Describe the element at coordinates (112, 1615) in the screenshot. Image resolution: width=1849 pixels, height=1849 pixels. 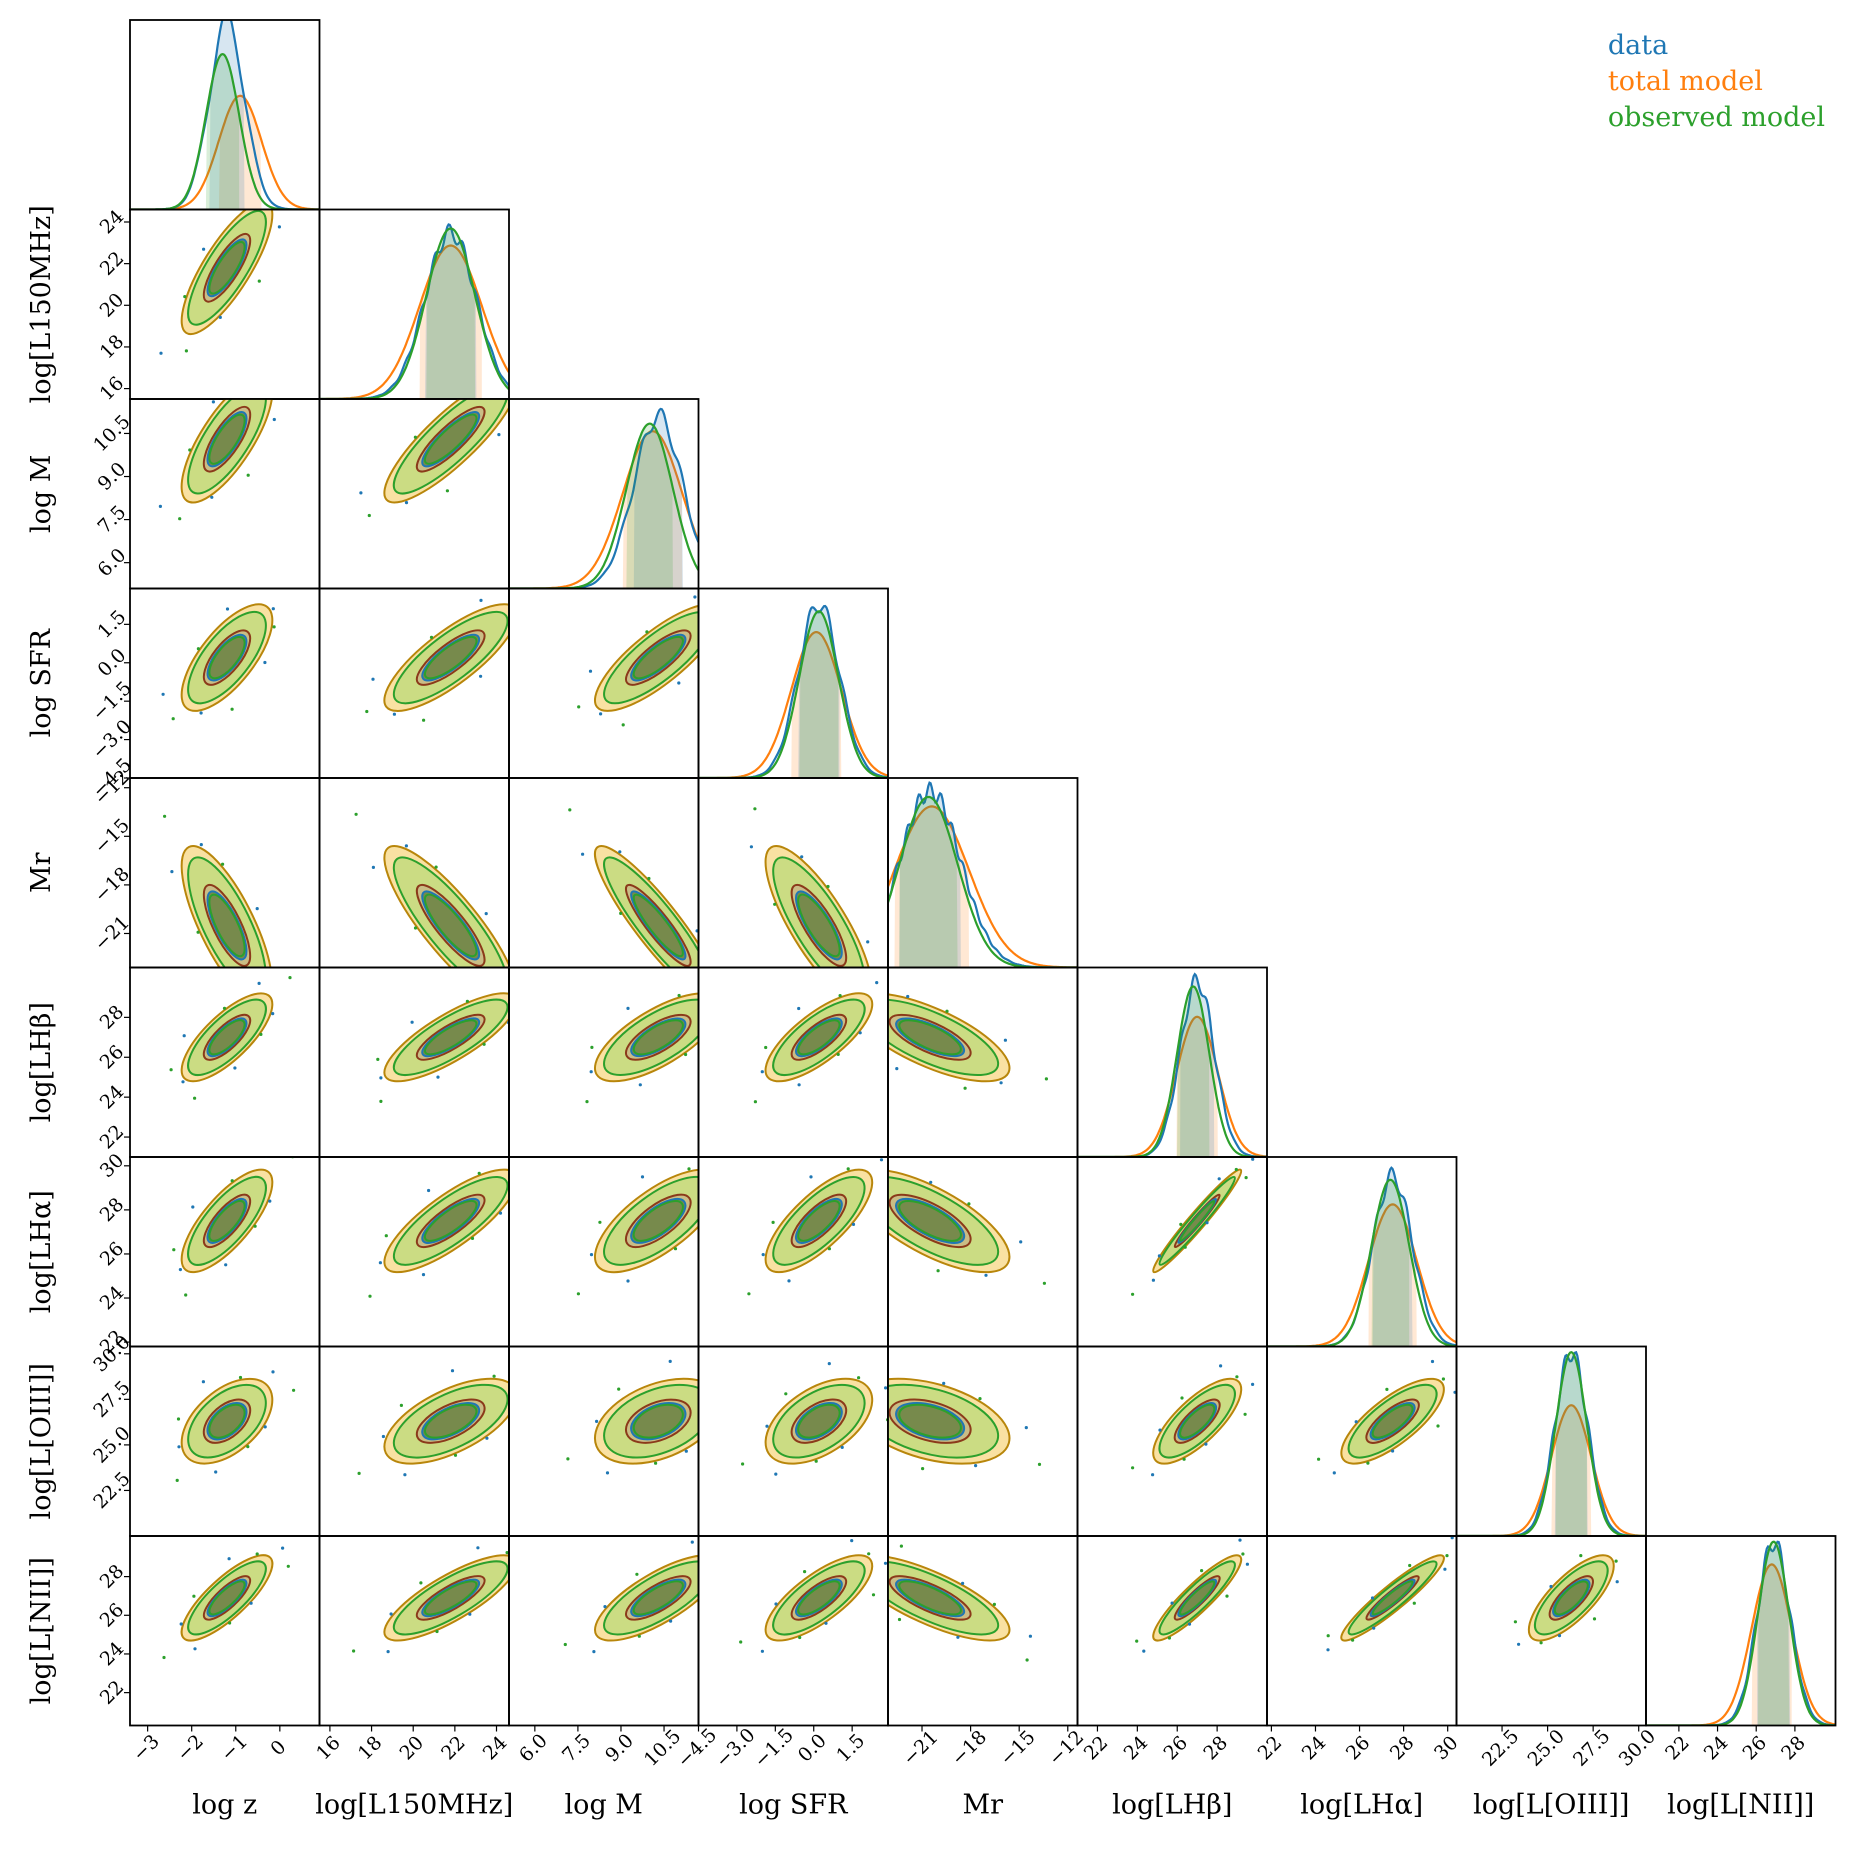
I see `y-tick-label: 26` at that location.